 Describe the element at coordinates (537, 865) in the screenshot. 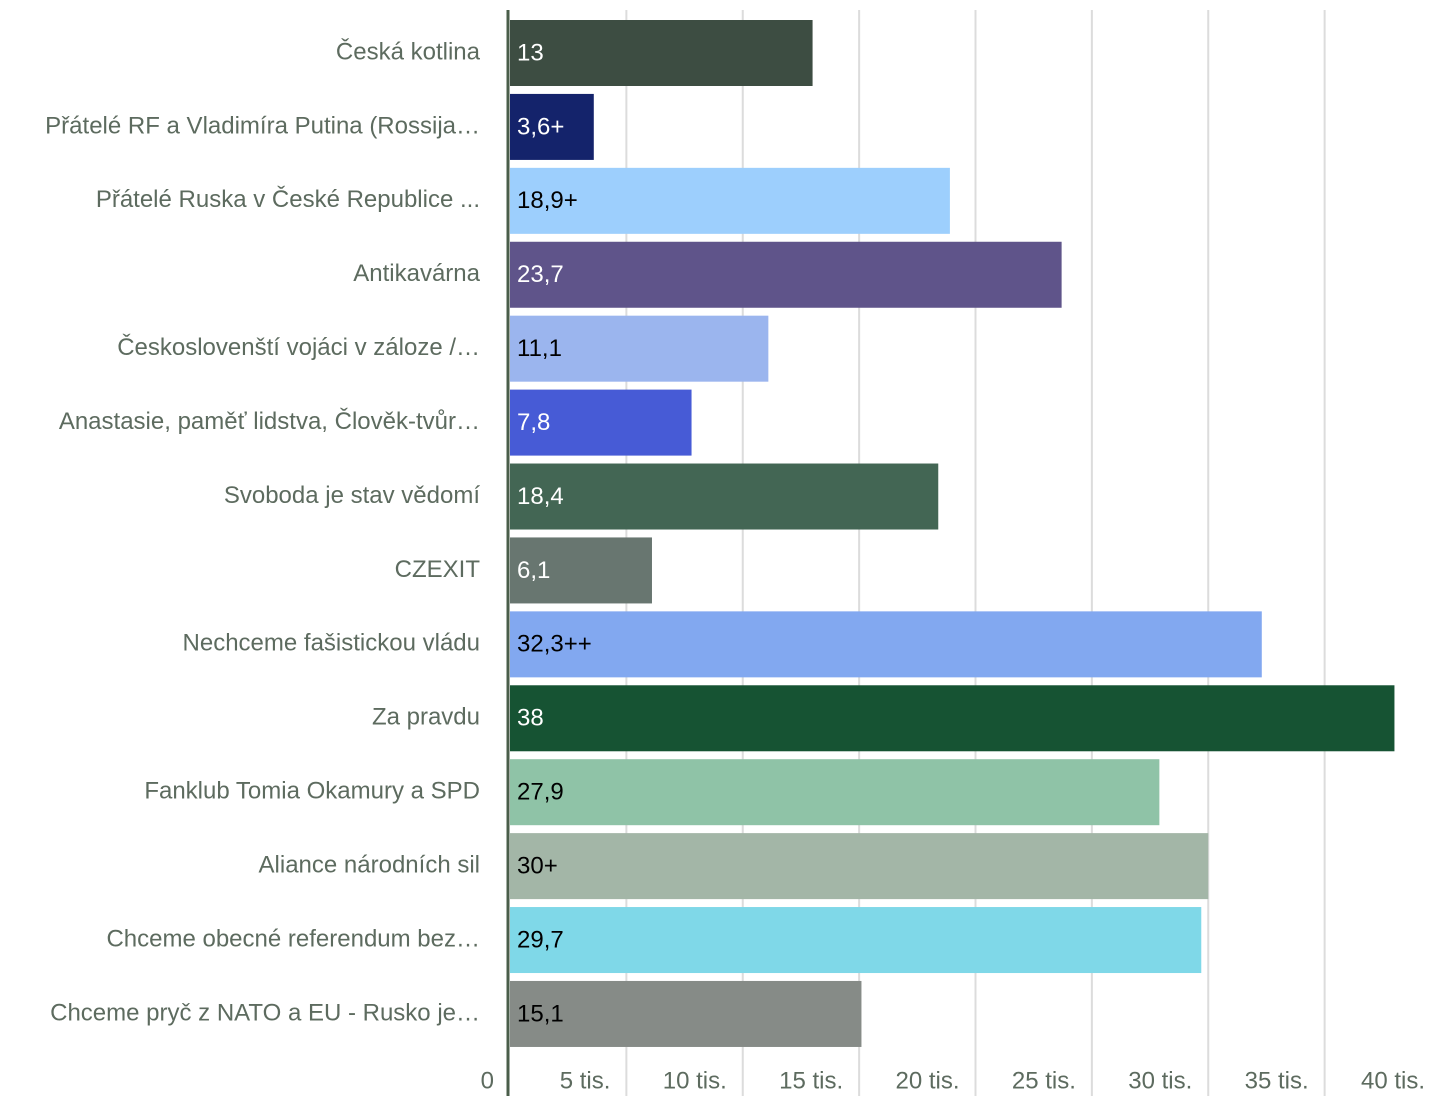

I see `bar-value-label: 30+` at that location.